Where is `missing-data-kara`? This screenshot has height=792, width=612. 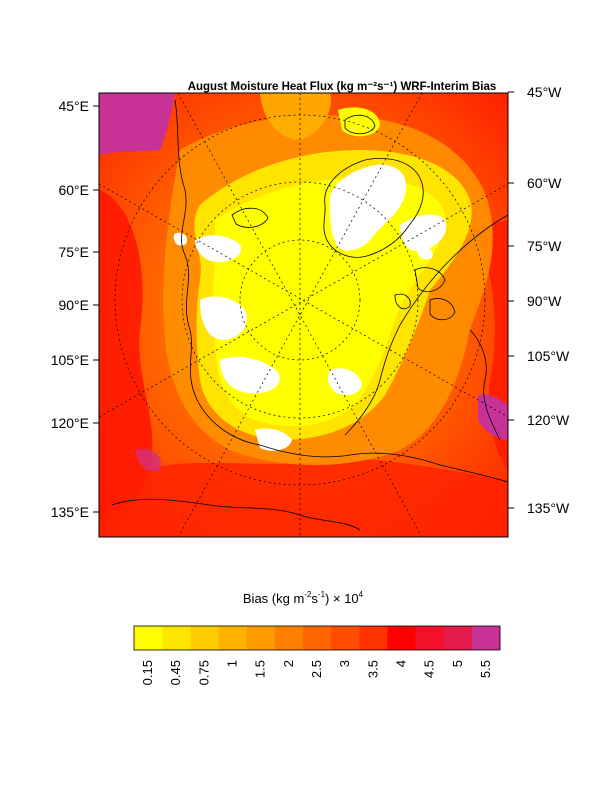 missing-data-kara is located at coordinates (218, 248).